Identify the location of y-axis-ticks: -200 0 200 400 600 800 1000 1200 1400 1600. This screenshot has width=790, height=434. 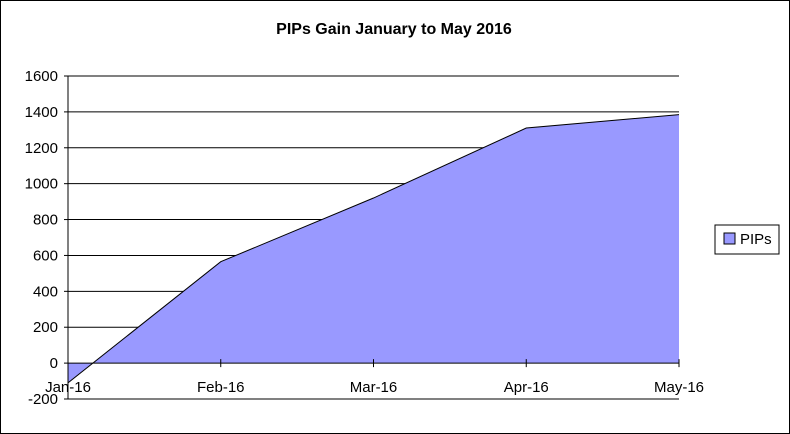
(41, 238).